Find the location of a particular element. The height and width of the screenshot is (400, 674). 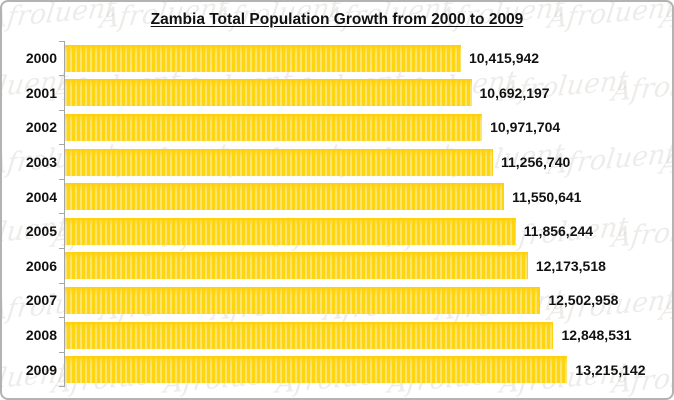

bar-track: 10,692,197 is located at coordinates (362, 93).